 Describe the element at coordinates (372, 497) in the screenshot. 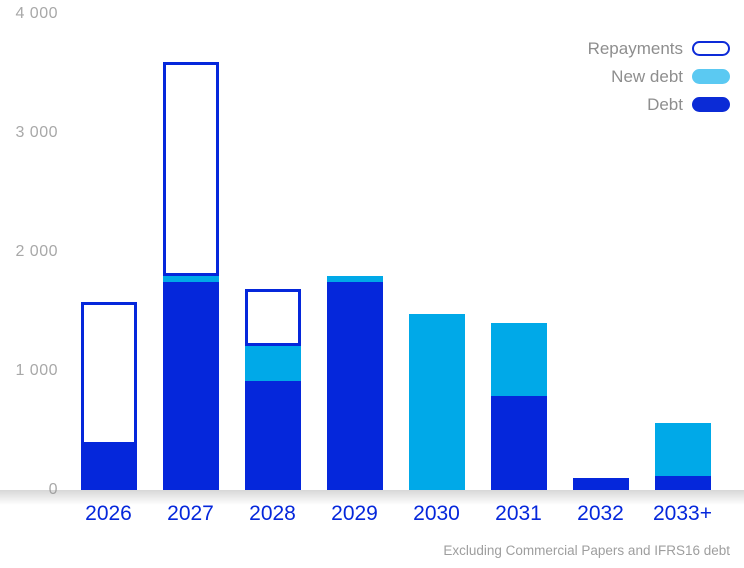

I see `baseline-shadow` at that location.